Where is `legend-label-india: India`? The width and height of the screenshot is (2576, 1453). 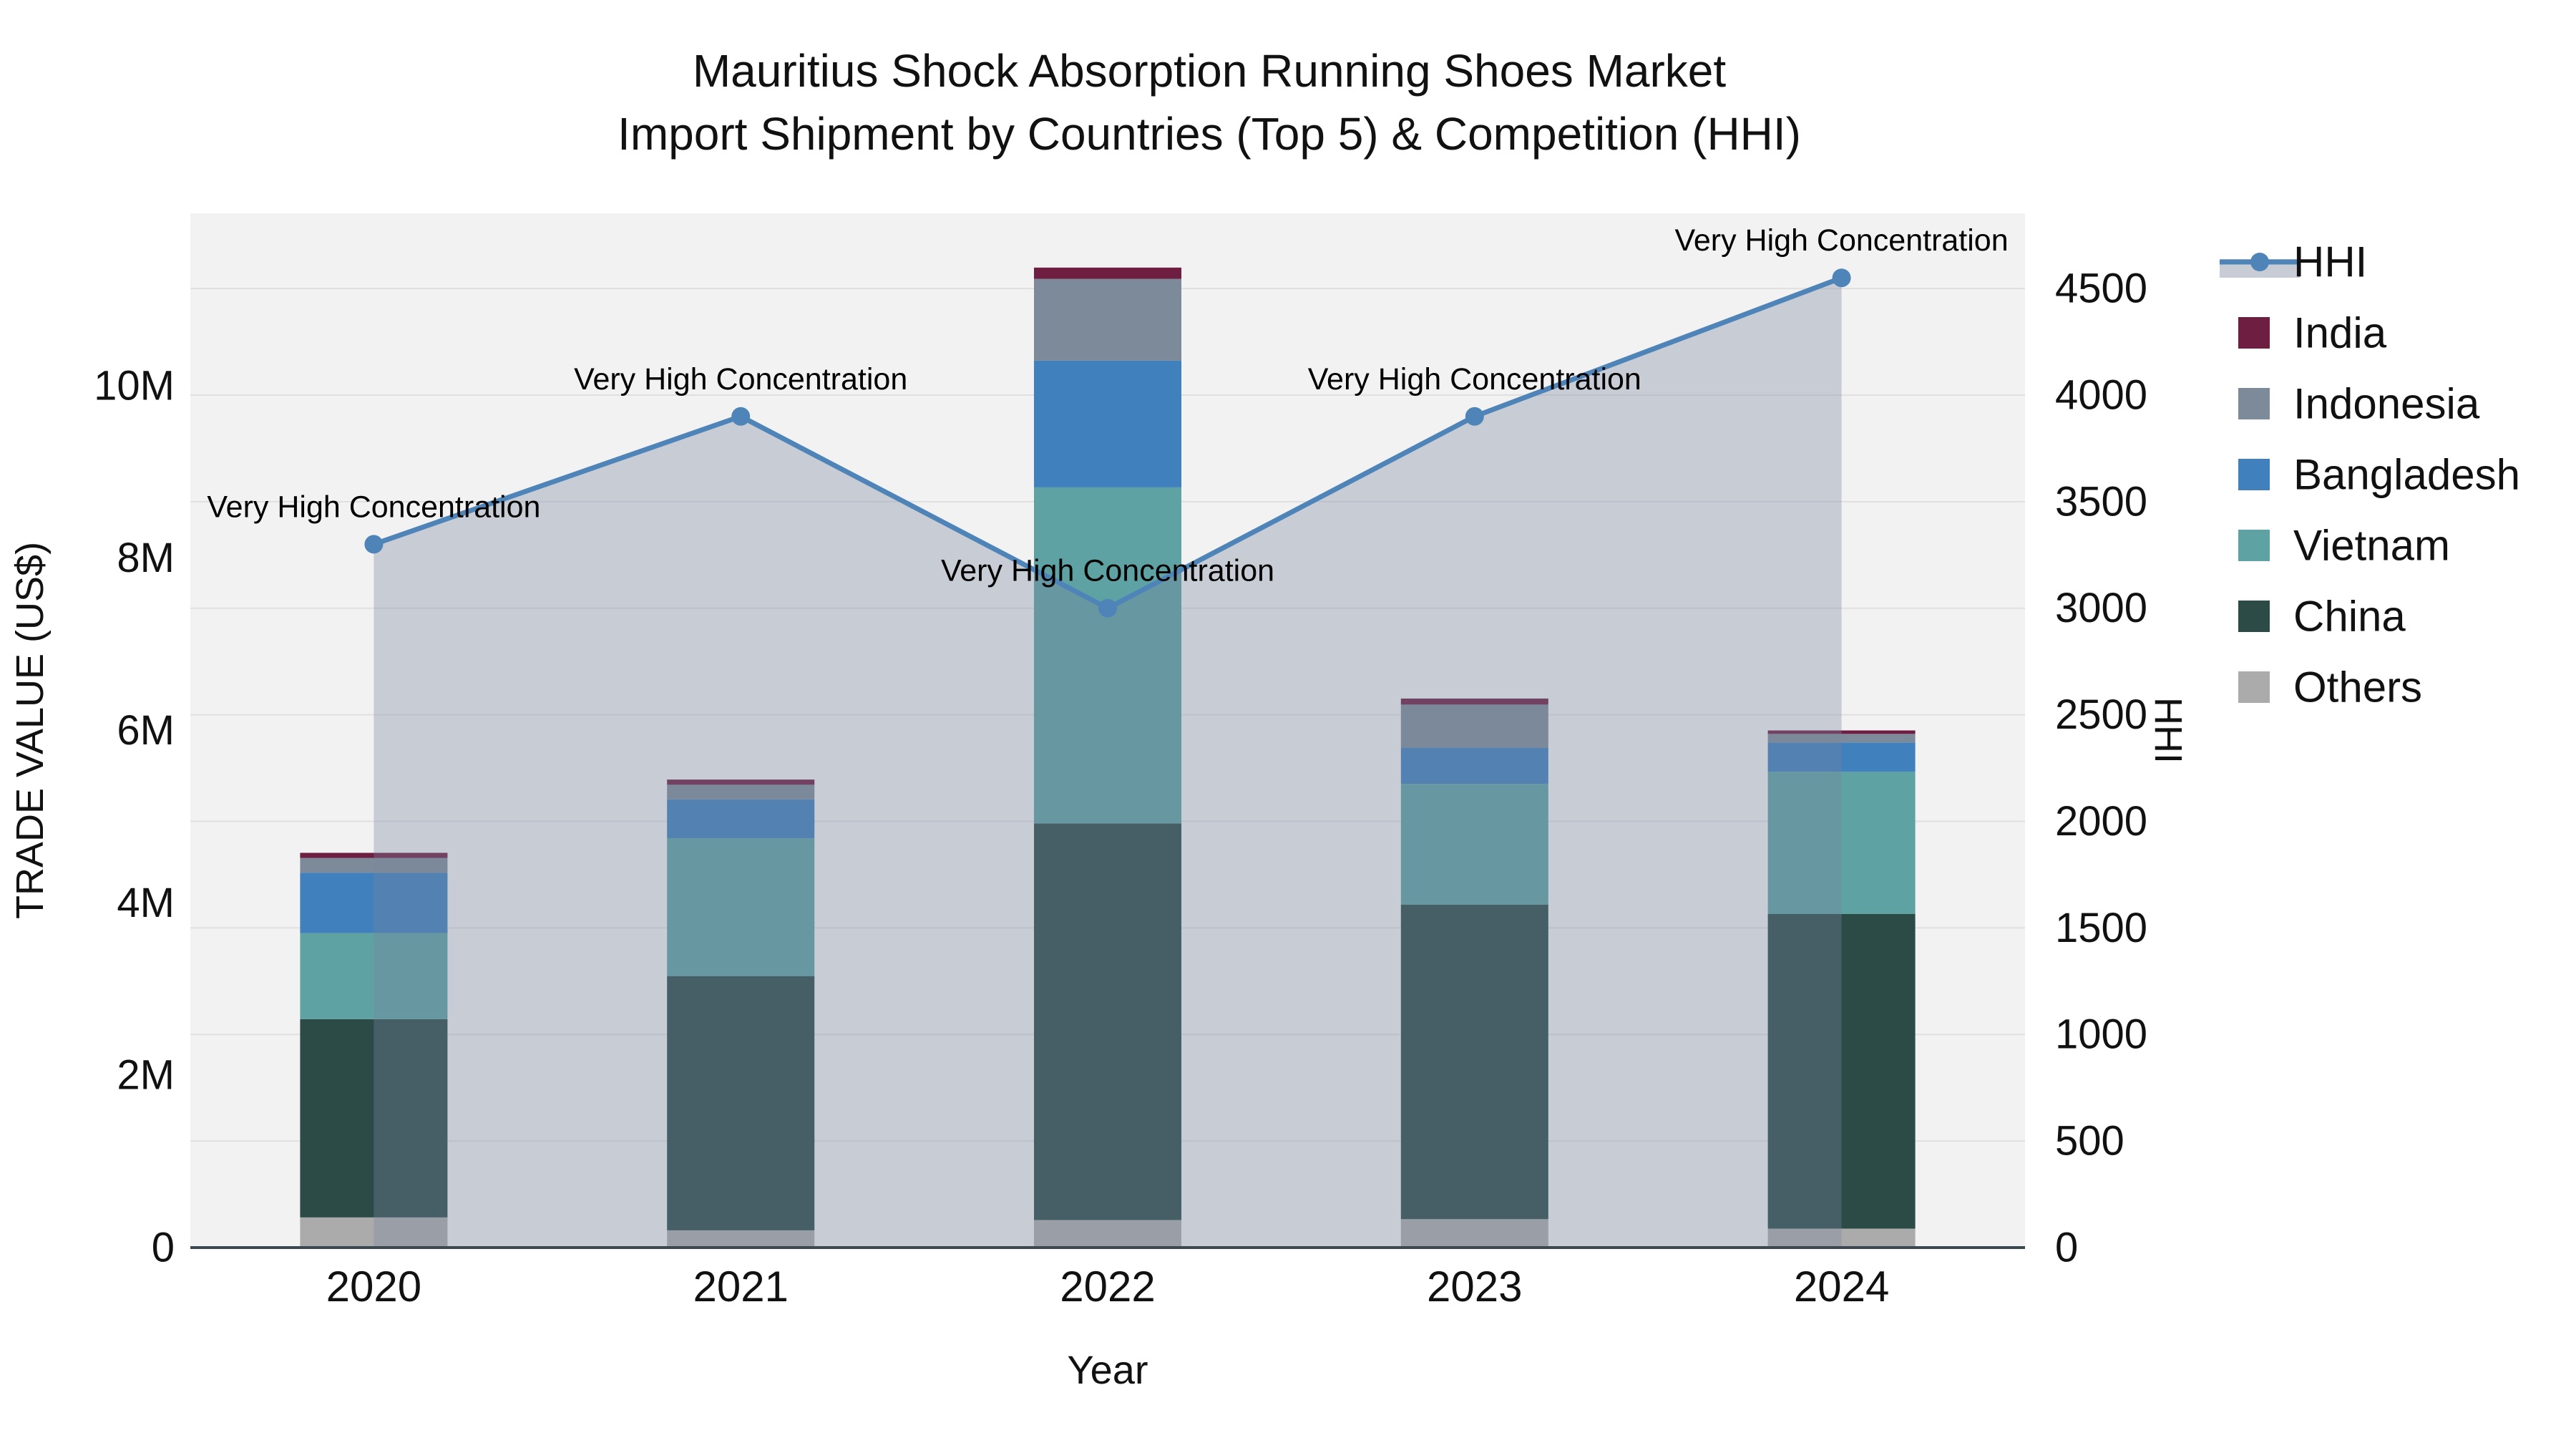 legend-label-india: India is located at coordinates (2340, 333).